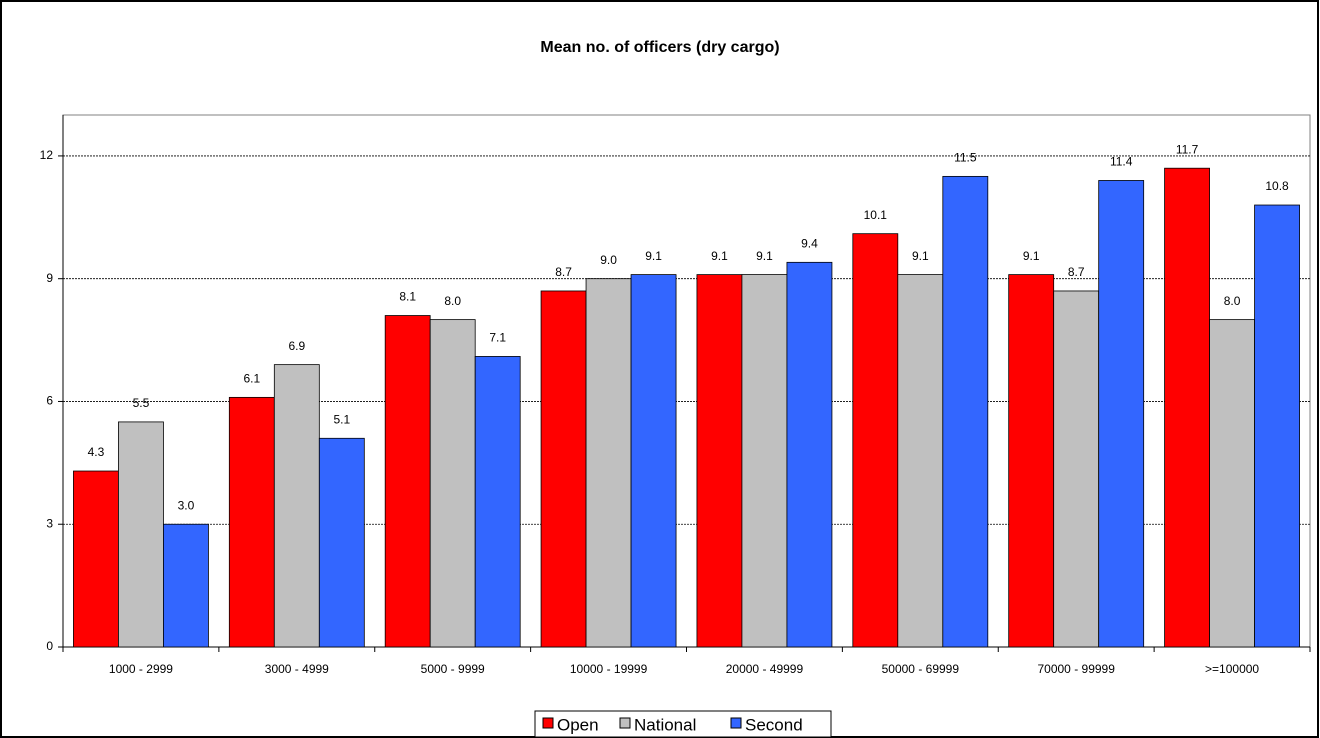 The width and height of the screenshot is (1320, 738). Describe the element at coordinates (1277, 186) in the screenshot. I see `value-label: 10.8` at that location.